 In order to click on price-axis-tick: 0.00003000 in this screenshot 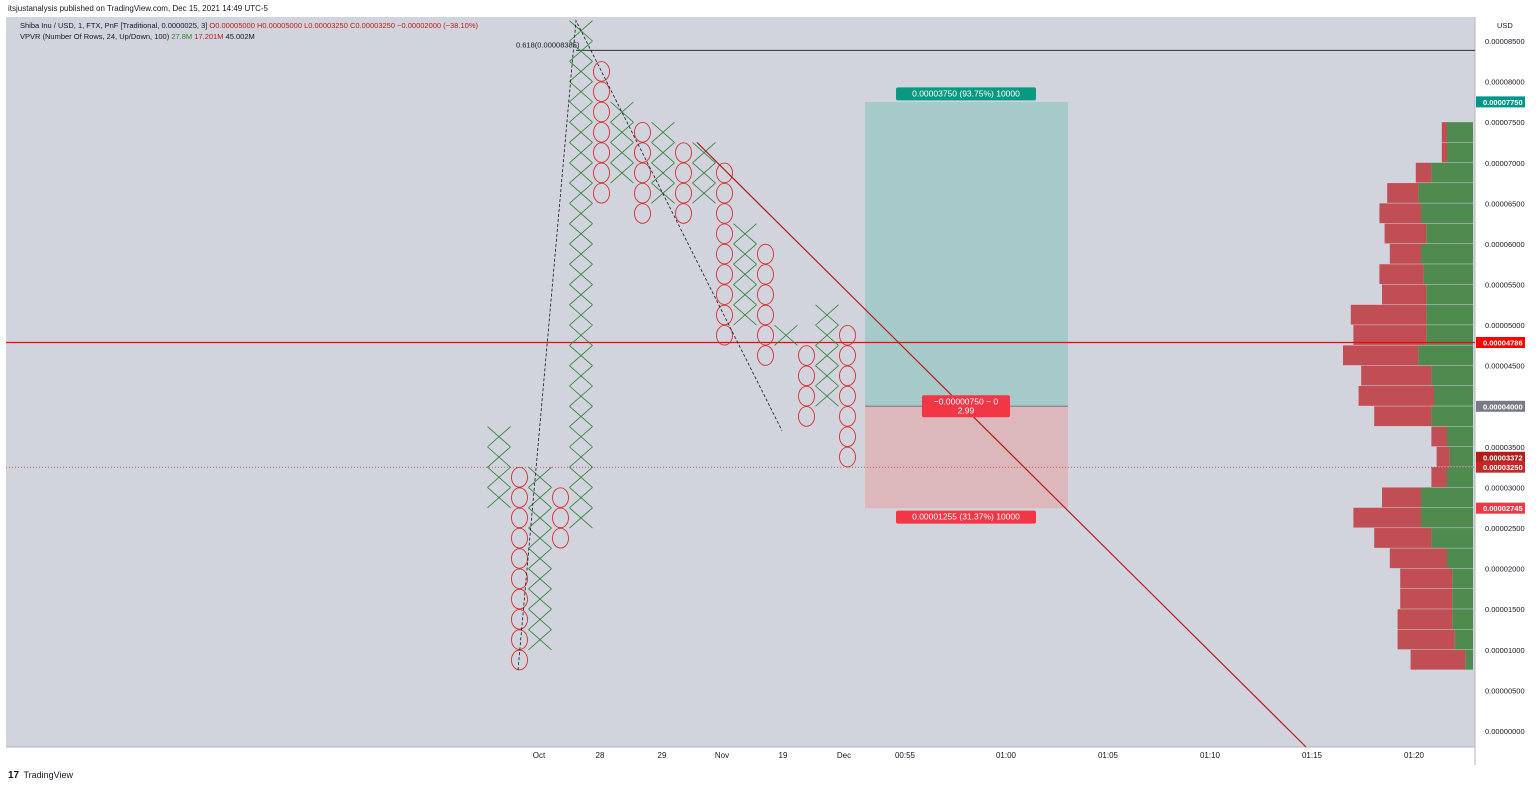, I will do `click(1505, 487)`.